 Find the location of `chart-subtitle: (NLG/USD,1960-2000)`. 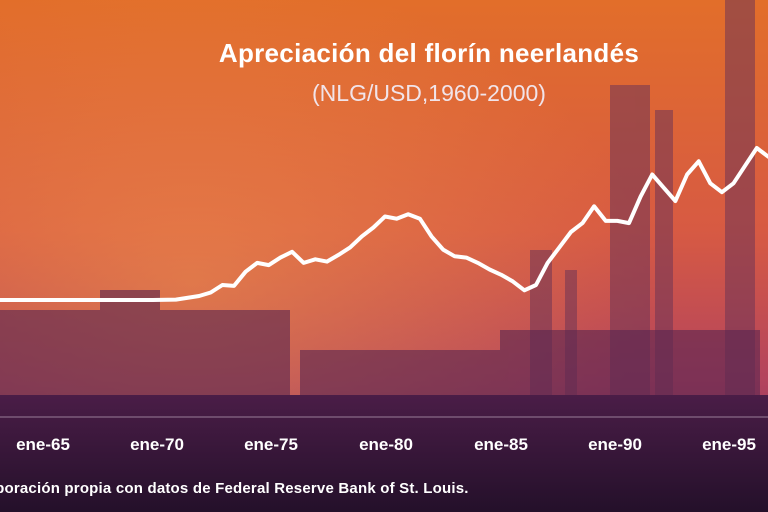

chart-subtitle: (NLG/USD,1960-2000) is located at coordinates (429, 93).